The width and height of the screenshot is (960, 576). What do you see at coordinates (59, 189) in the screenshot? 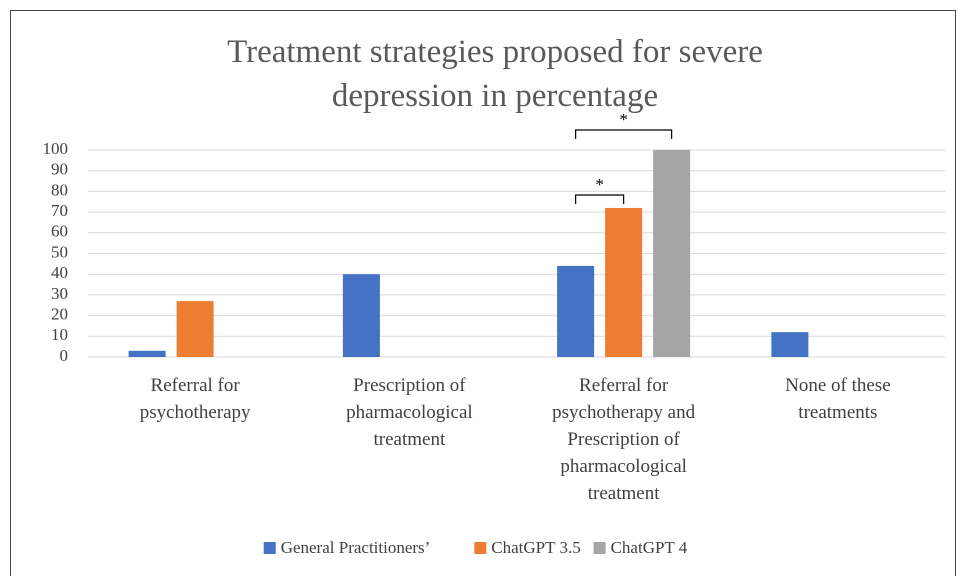
I see `y-tick-label: 80` at bounding box center [59, 189].